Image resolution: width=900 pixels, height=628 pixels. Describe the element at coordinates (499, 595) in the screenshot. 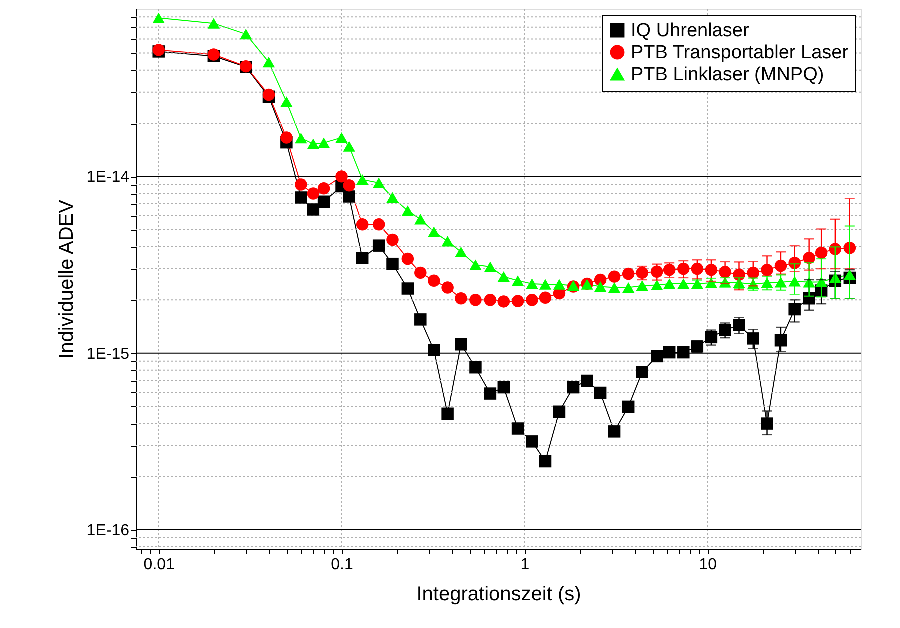

I see `x-axis-title: Integrationszeit (s)` at that location.